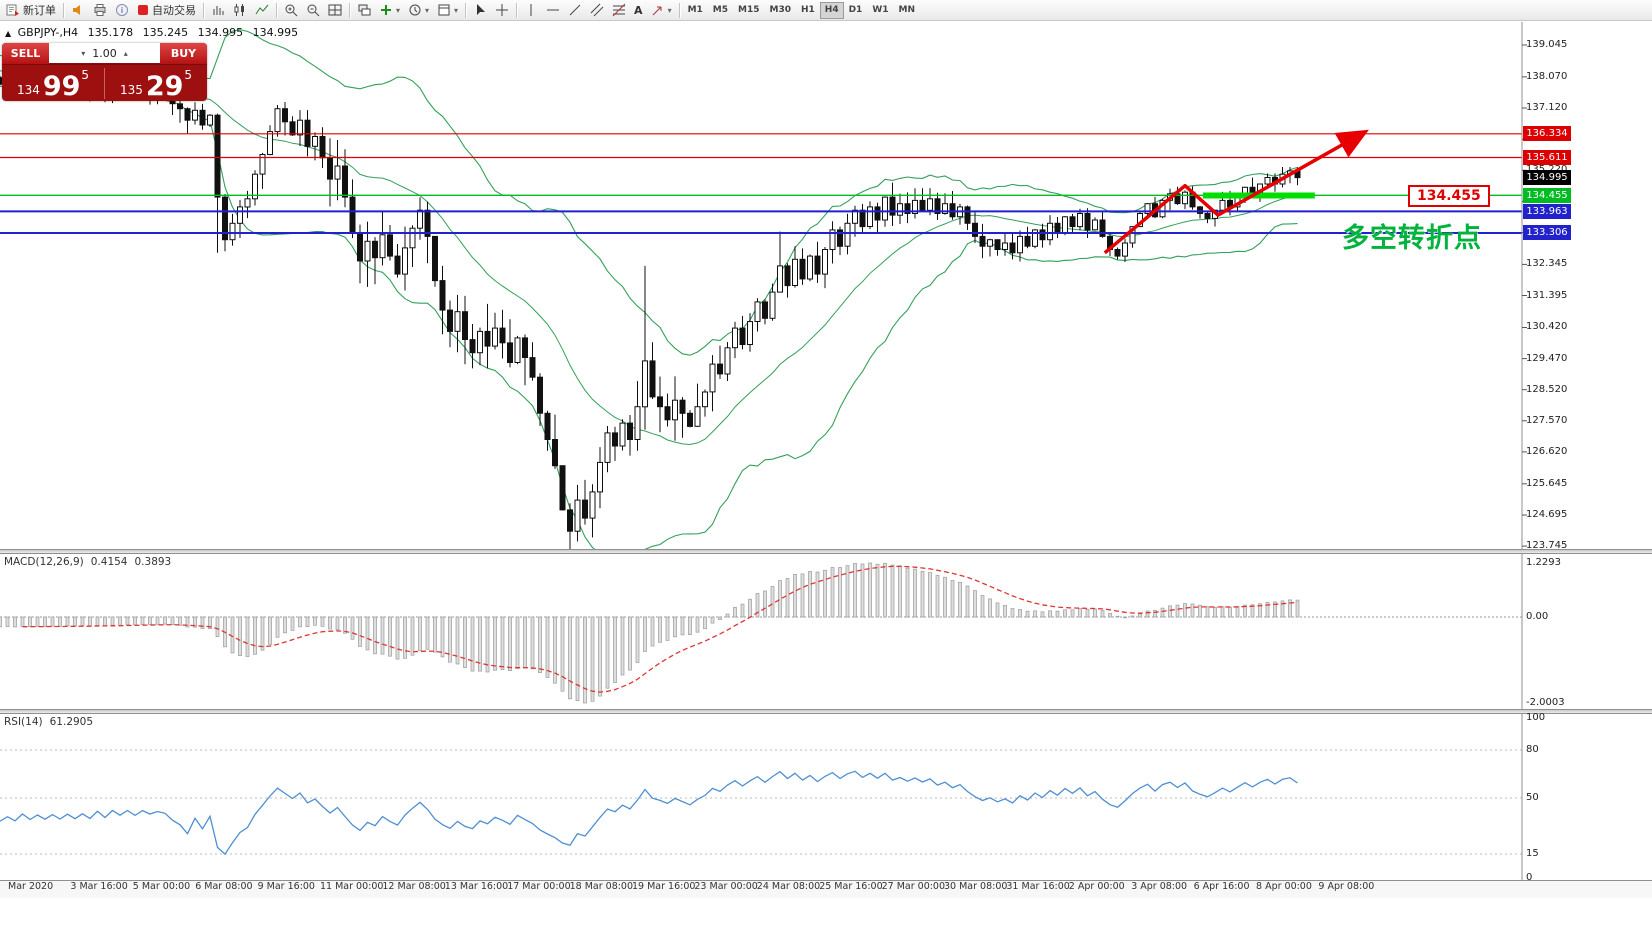  I want to click on period-button: ▾, so click(418, 10).